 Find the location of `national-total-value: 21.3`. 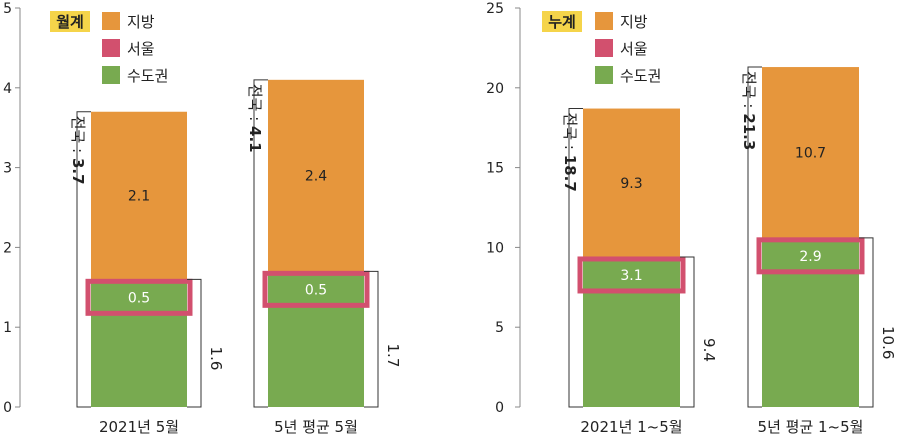

national-total-value: 21.3 is located at coordinates (749, 131).